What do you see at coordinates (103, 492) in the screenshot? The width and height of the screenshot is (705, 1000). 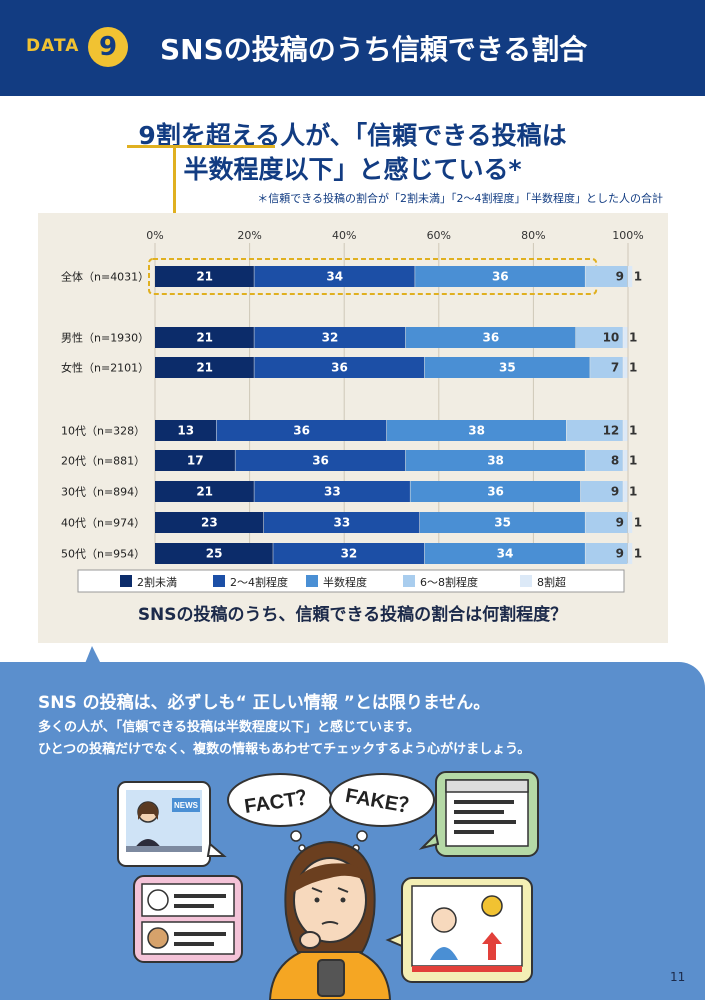 I see `category-label: 30代（n=894）` at bounding box center [103, 492].